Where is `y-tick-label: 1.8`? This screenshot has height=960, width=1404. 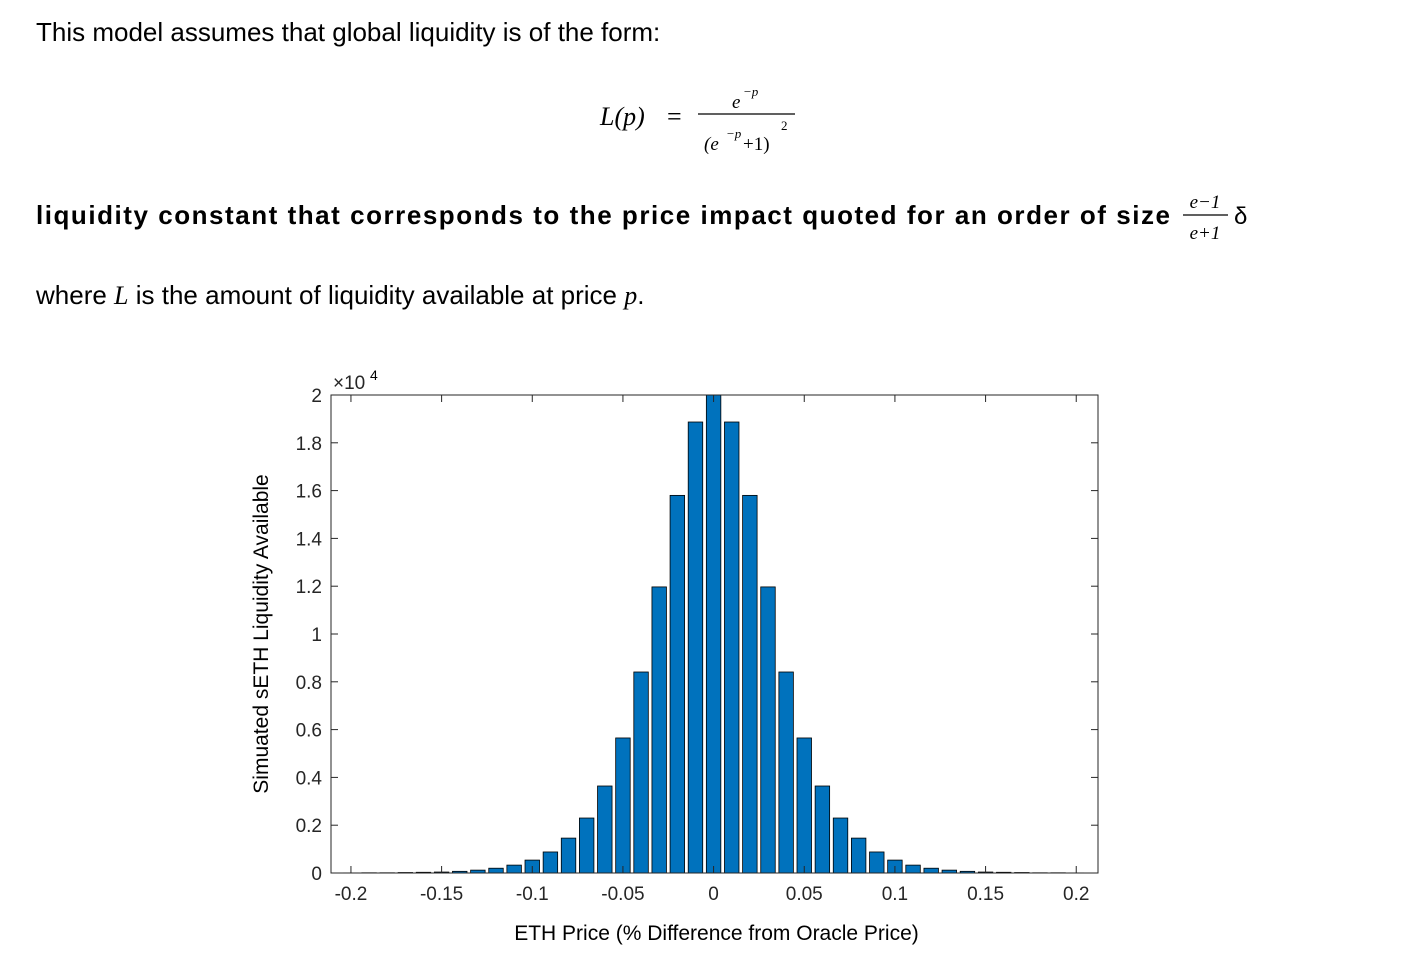 y-tick-label: 1.8 is located at coordinates (309, 444).